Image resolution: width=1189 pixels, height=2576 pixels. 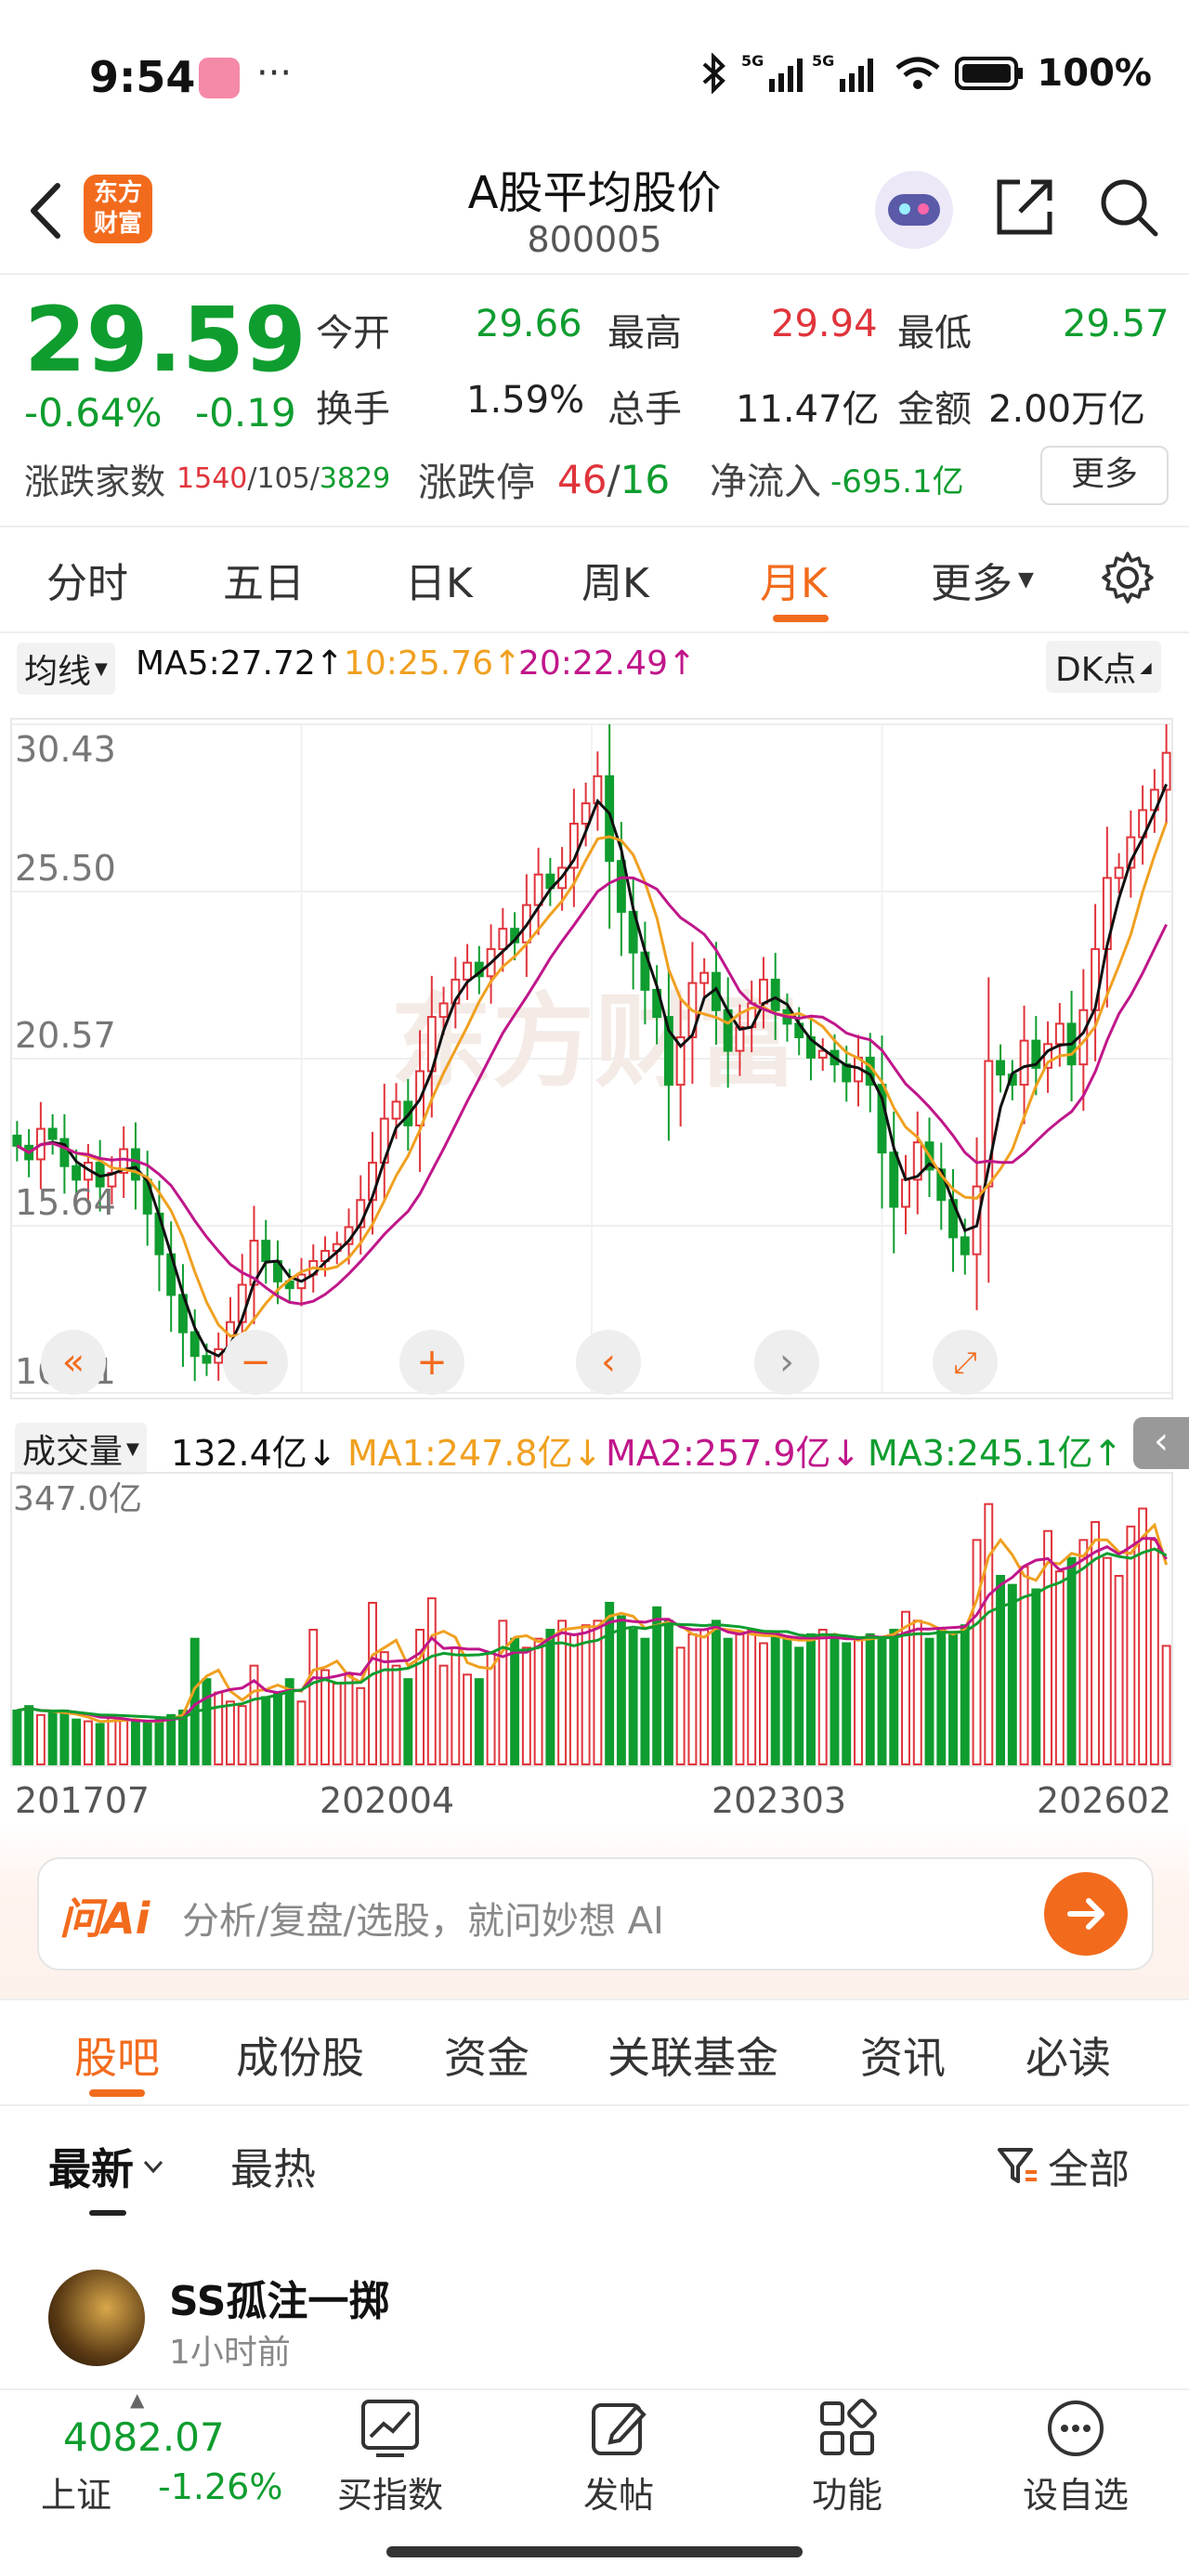 What do you see at coordinates (1104, 1800) in the screenshot?
I see `x-tick-label: 202602` at bounding box center [1104, 1800].